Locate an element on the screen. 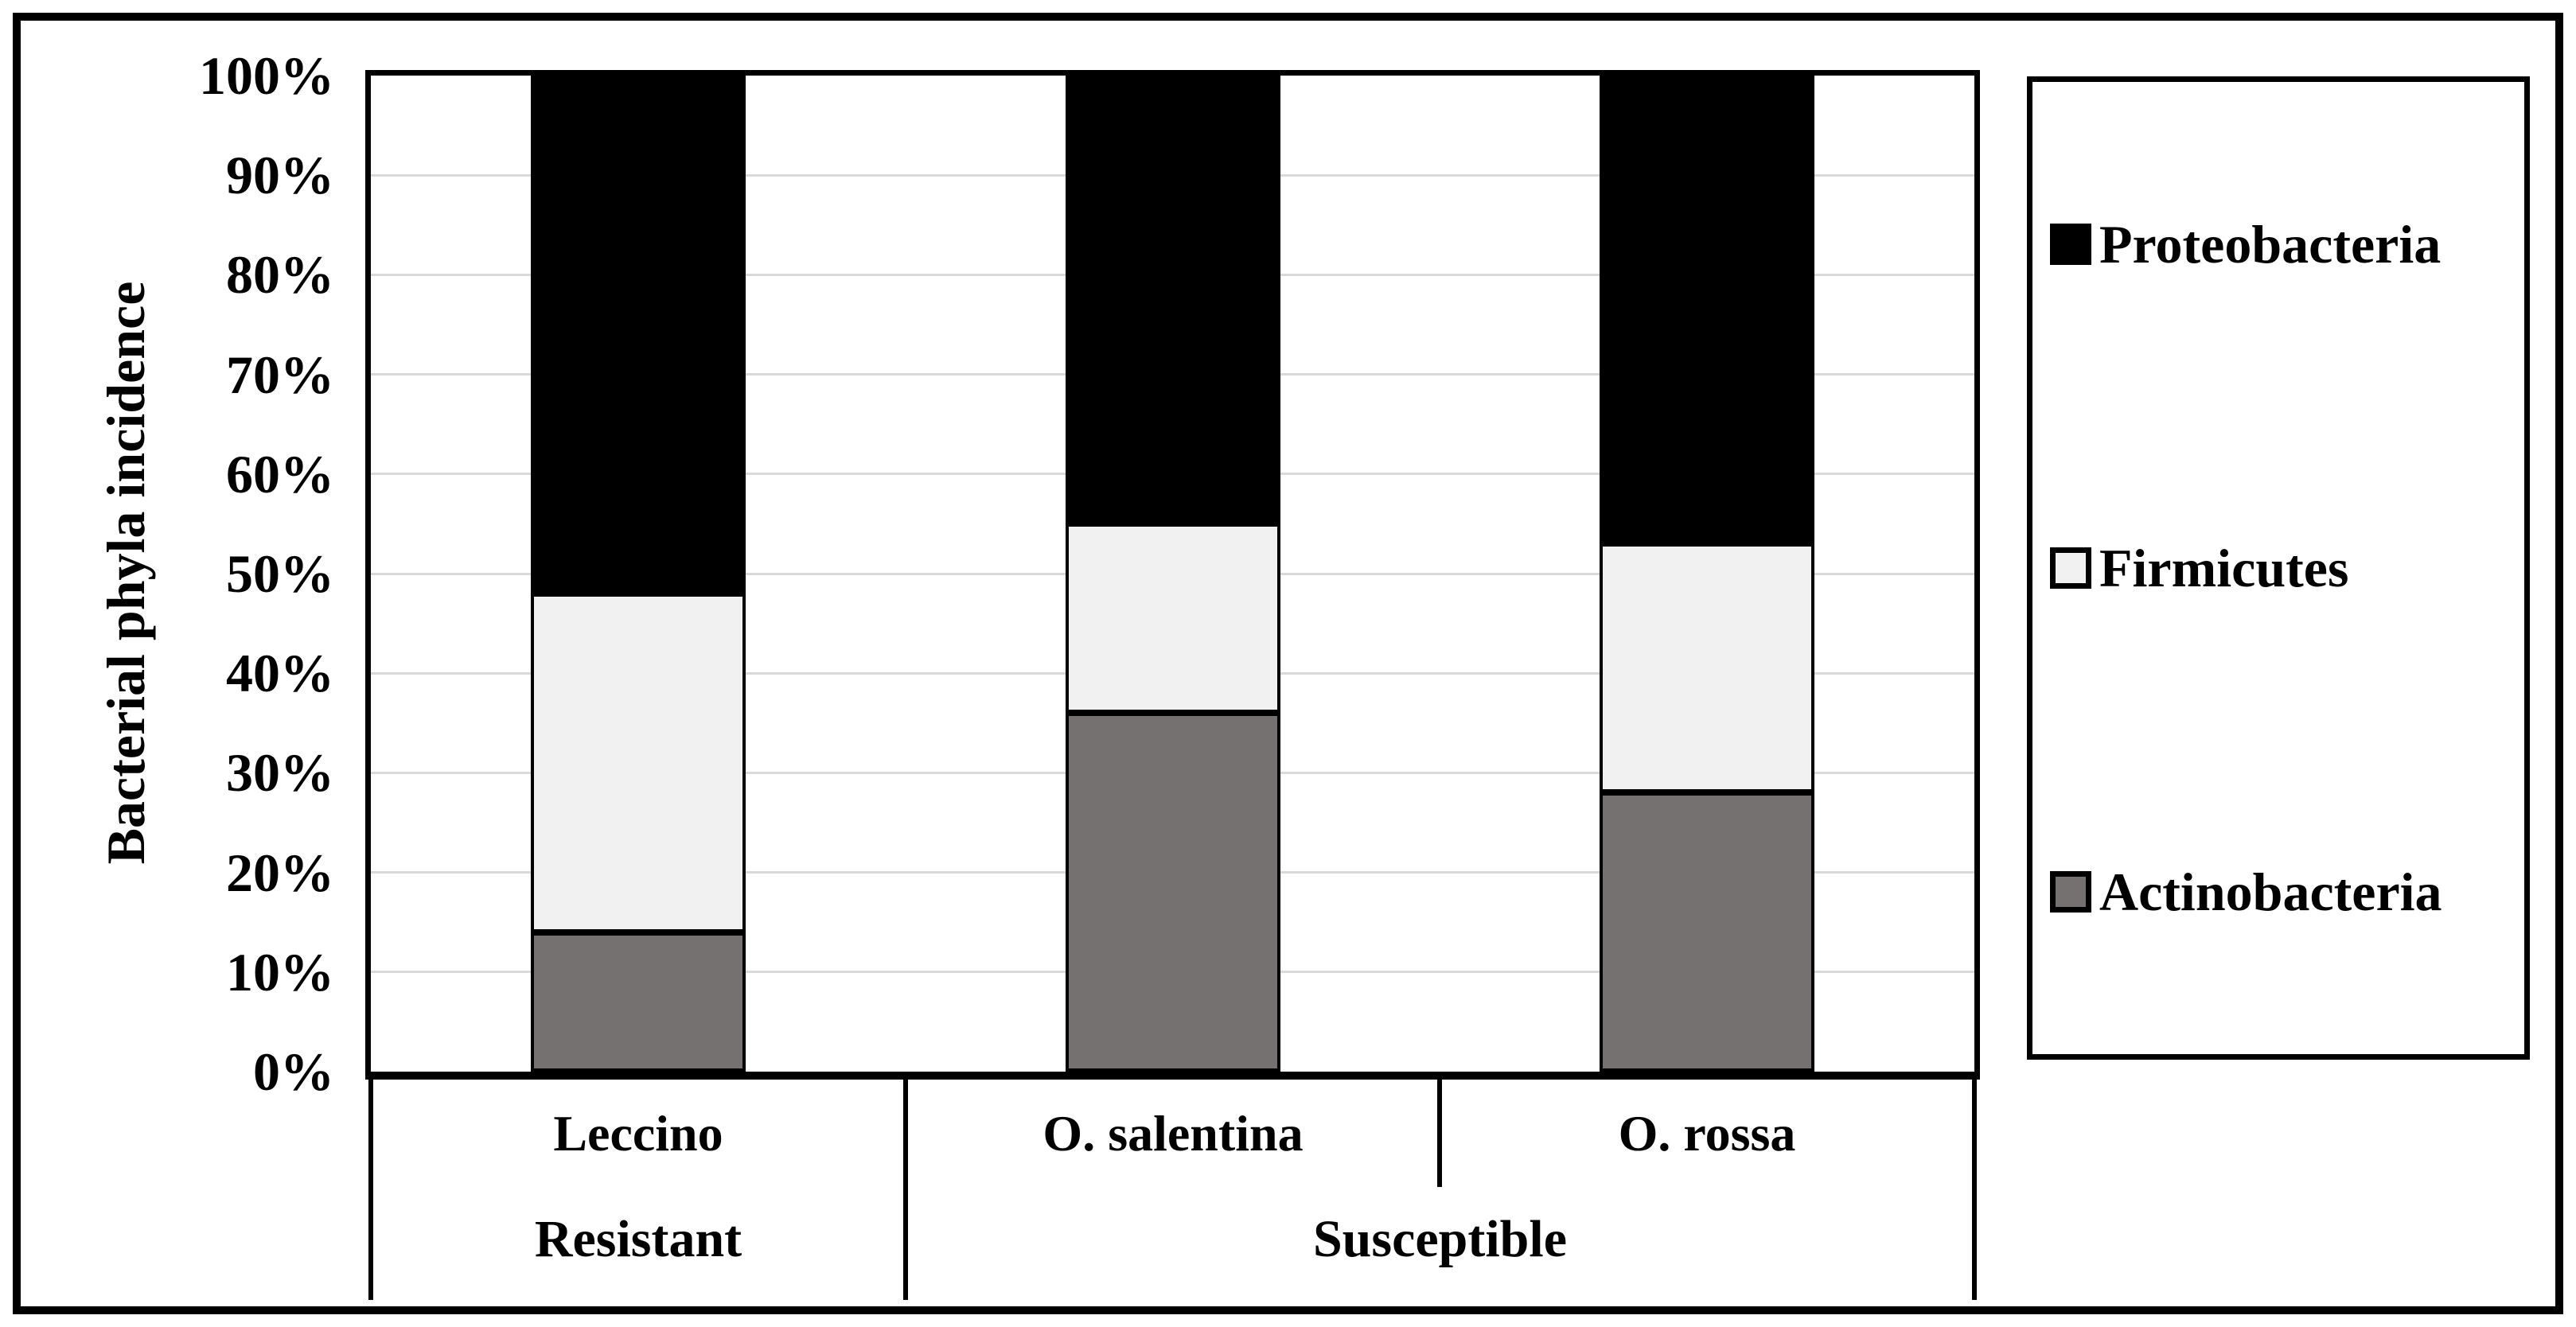 The height and width of the screenshot is (1327, 2576). y-tick-label-90: 90% is located at coordinates (280, 176).